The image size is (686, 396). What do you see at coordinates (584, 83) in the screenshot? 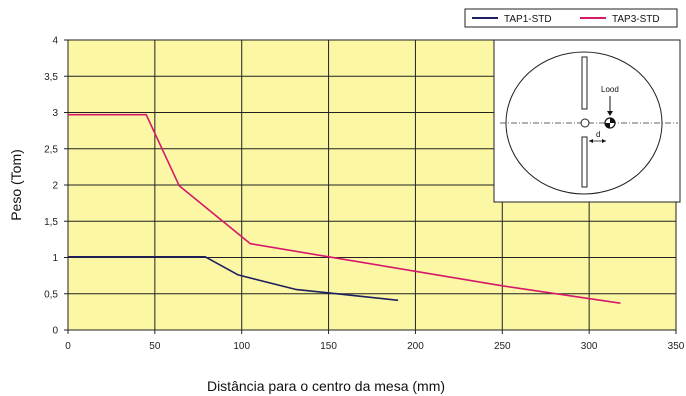
I see `t-slot-top` at bounding box center [584, 83].